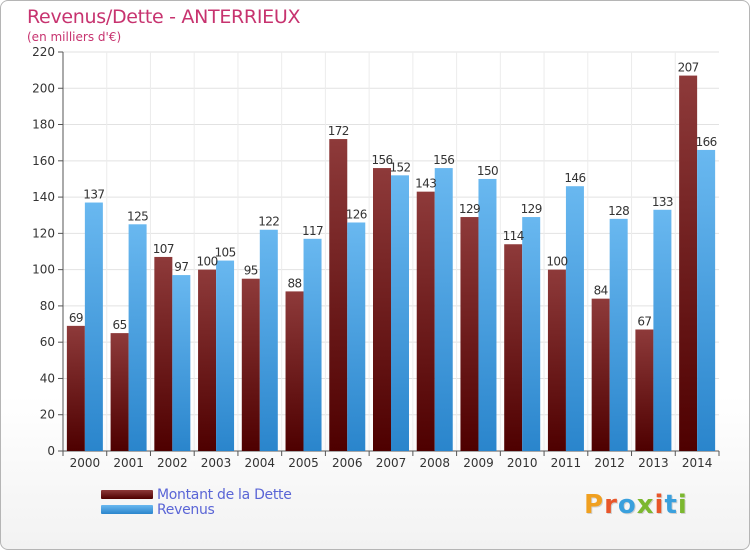 The image size is (750, 550). I want to click on data-label-debt: 172, so click(338, 131).